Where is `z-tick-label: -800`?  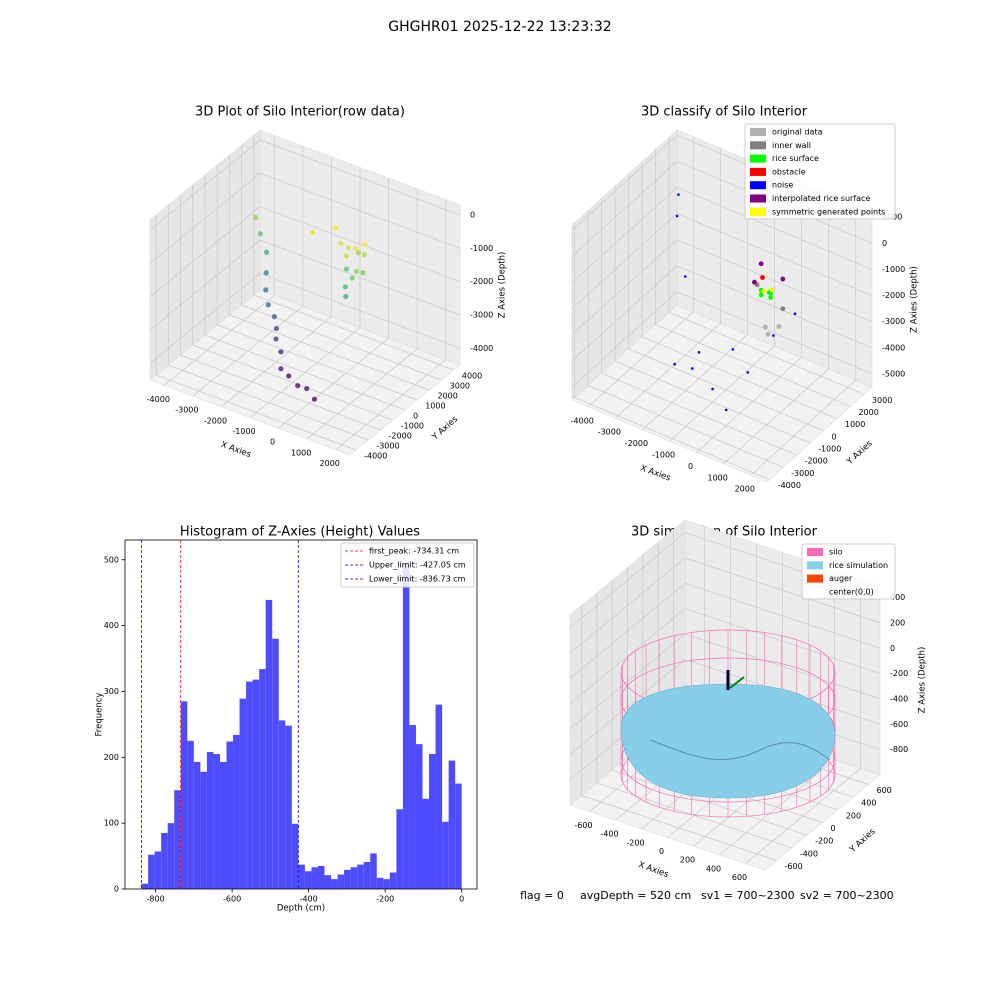 z-tick-label: -800 is located at coordinates (899, 749).